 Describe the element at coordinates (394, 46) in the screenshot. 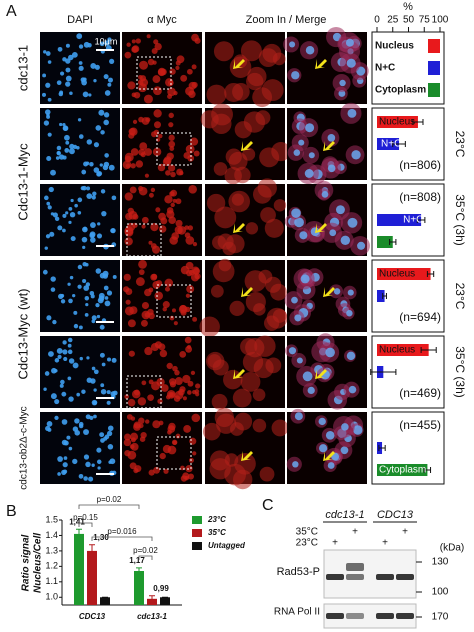

I see `legend-label: Nucleus` at that location.